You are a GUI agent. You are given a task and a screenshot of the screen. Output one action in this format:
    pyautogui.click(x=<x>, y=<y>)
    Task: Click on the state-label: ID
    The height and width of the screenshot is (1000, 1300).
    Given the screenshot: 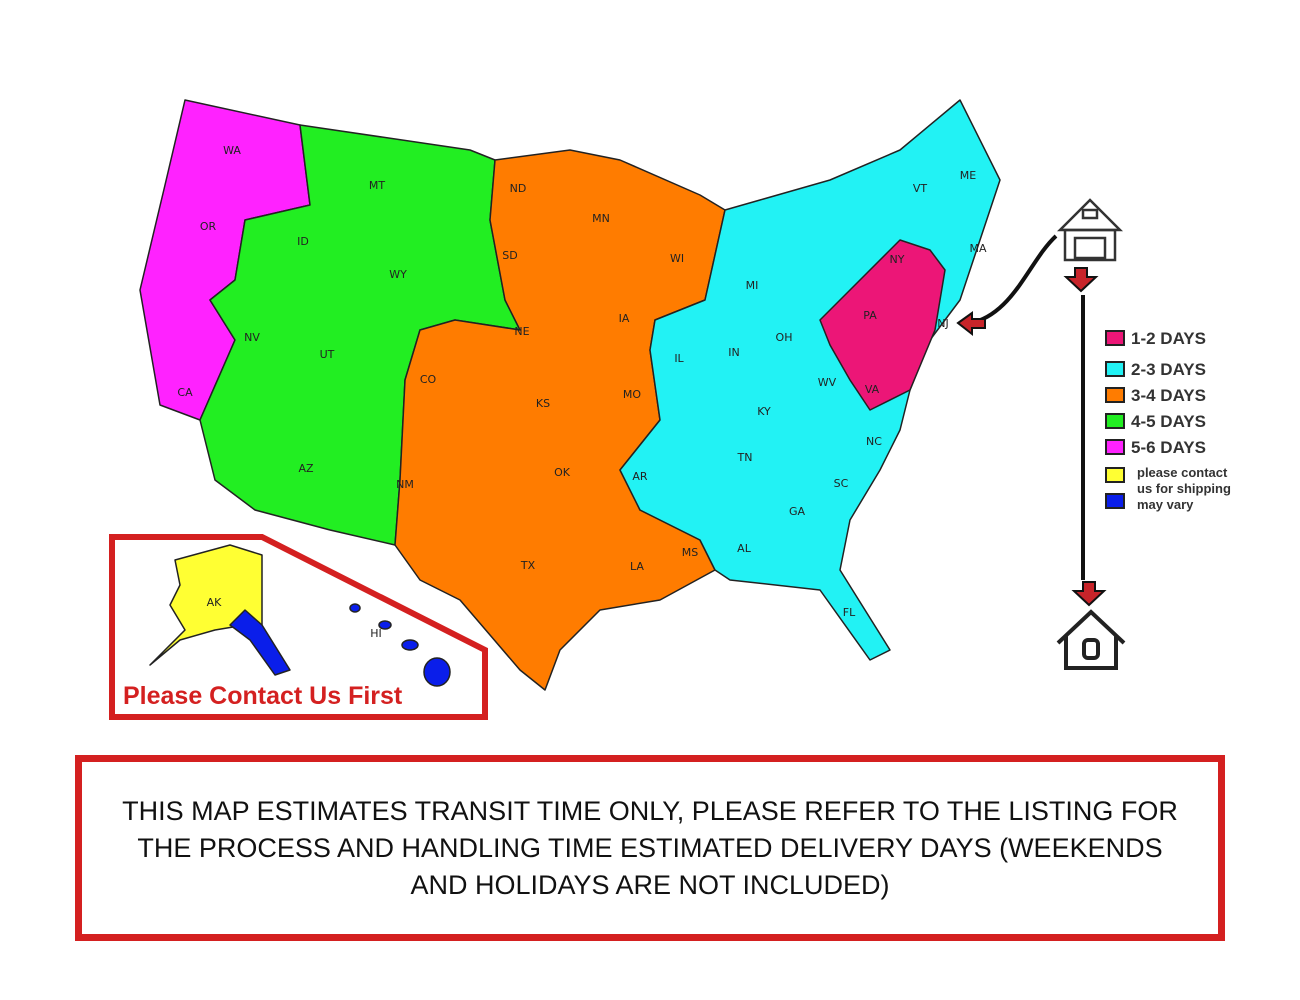 What is the action you would take?
    pyautogui.click(x=303, y=241)
    